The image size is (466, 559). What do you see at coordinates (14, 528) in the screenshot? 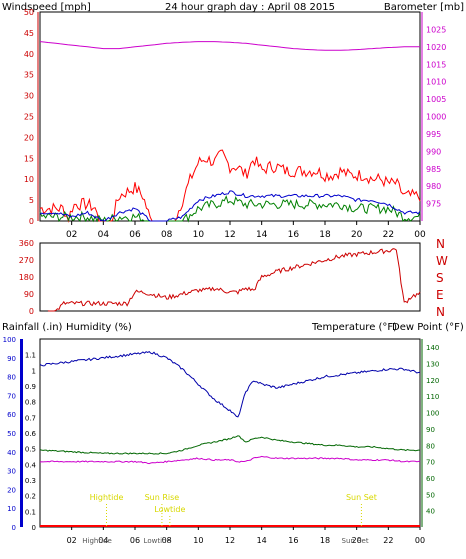
I see `humidity-tick-label: 0` at bounding box center [14, 528].